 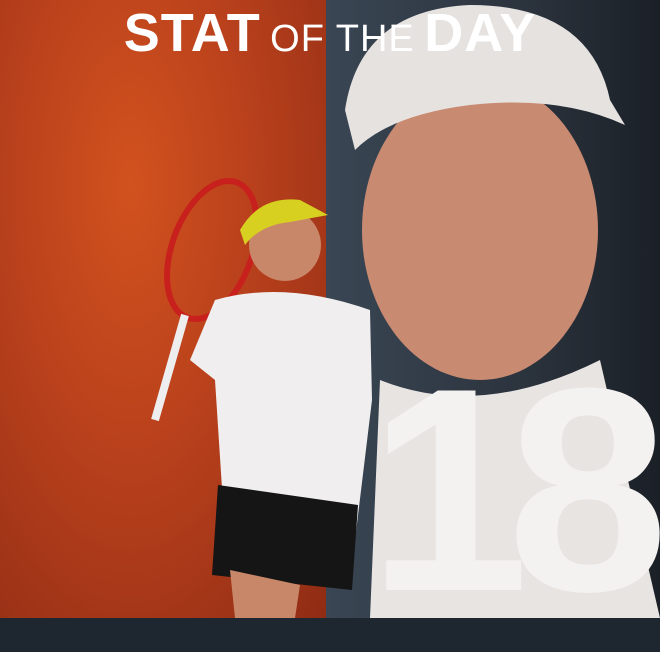 I want to click on player-leg, so click(x=265, y=594).